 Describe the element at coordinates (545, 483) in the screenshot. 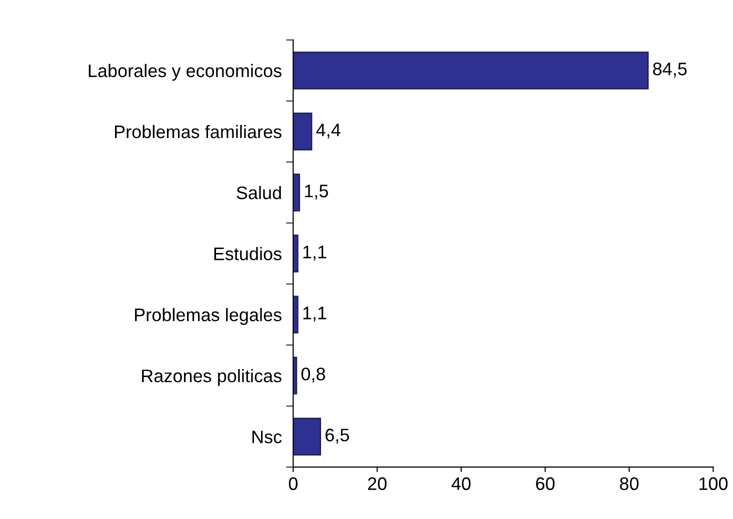

I see `x-tick-label: 60` at that location.